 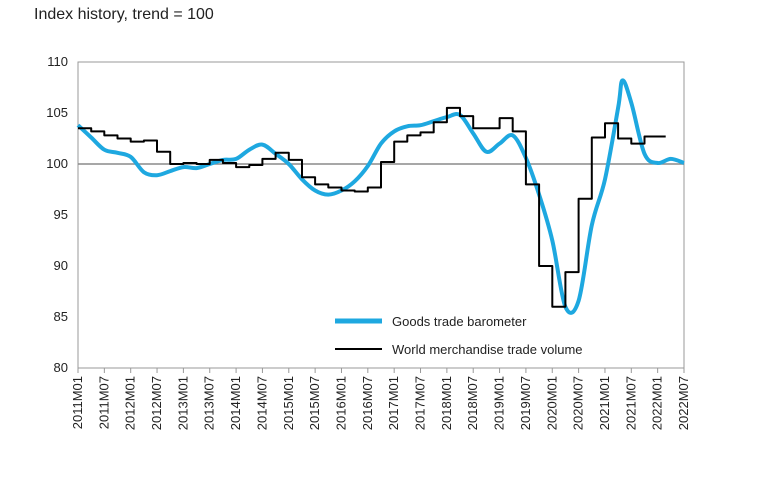 What do you see at coordinates (124, 14) in the screenshot?
I see `chart-title: Index history, trend = 100` at bounding box center [124, 14].